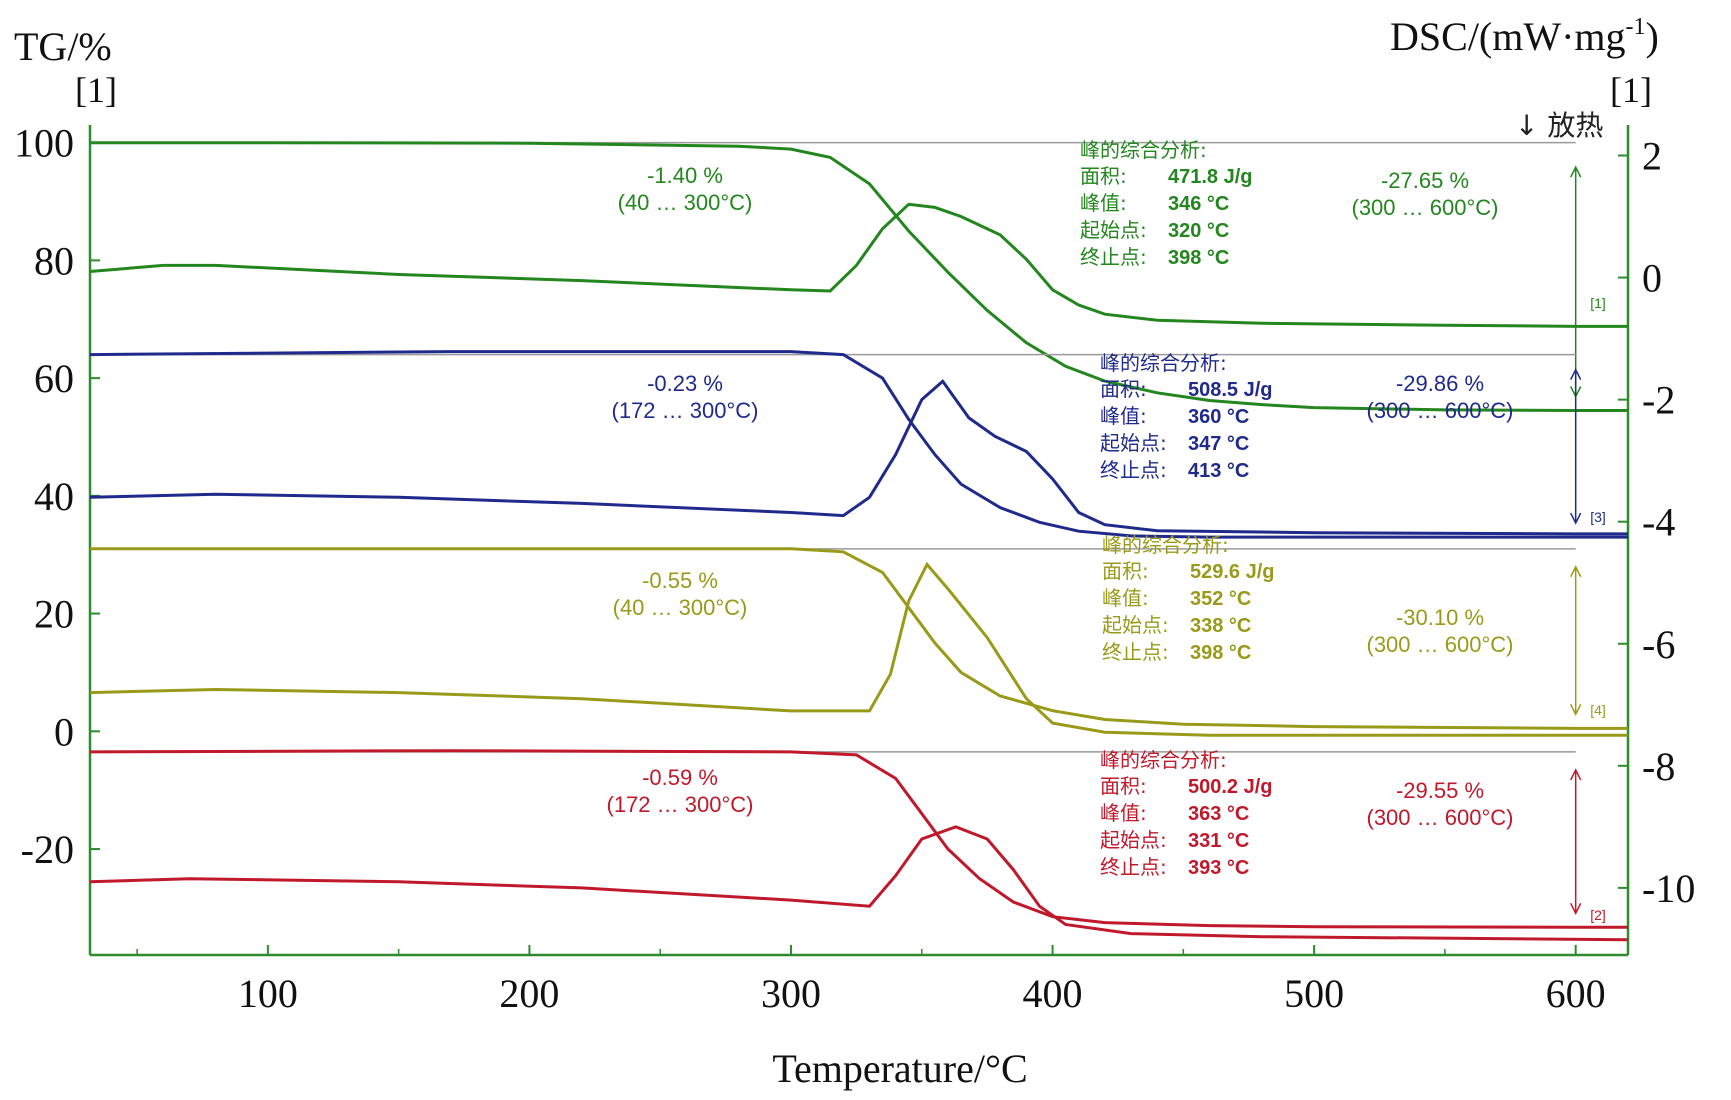  I want to click on series-s1-step2-range: (300 … 600°C), so click(1425, 207).